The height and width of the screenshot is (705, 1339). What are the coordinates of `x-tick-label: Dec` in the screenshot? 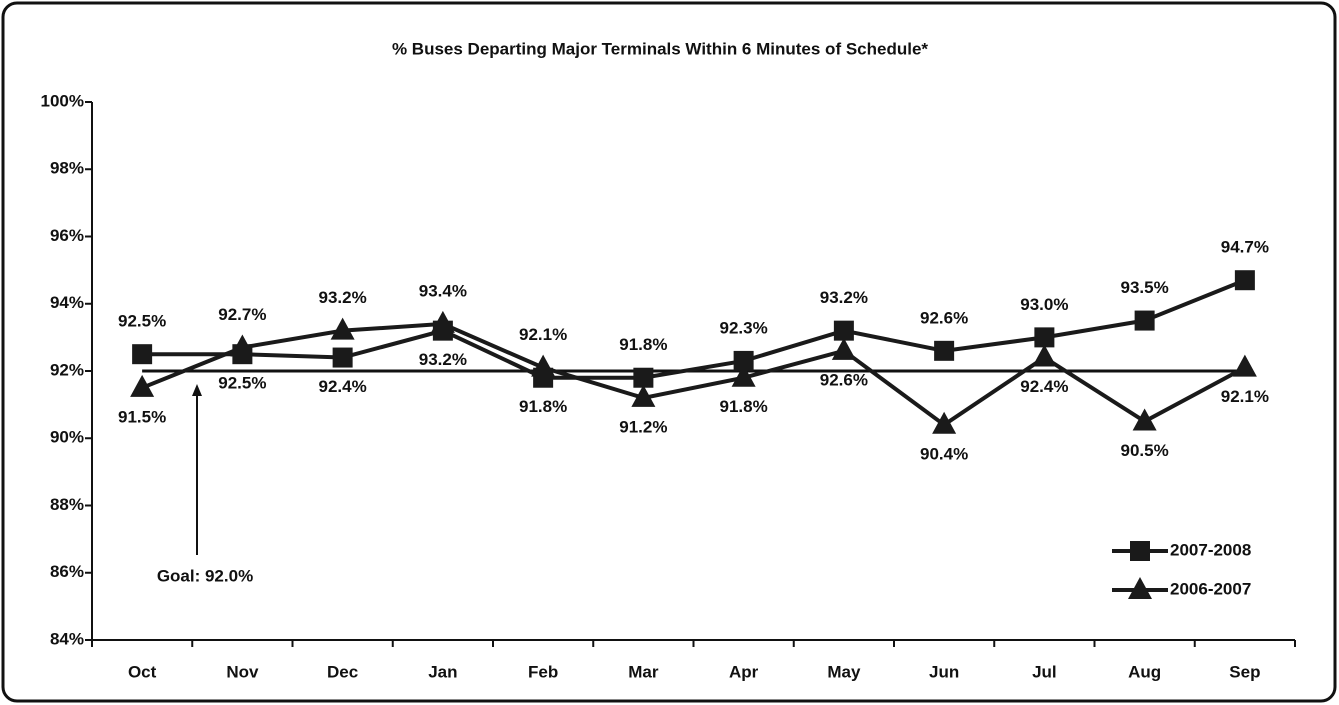 It's located at (342, 671).